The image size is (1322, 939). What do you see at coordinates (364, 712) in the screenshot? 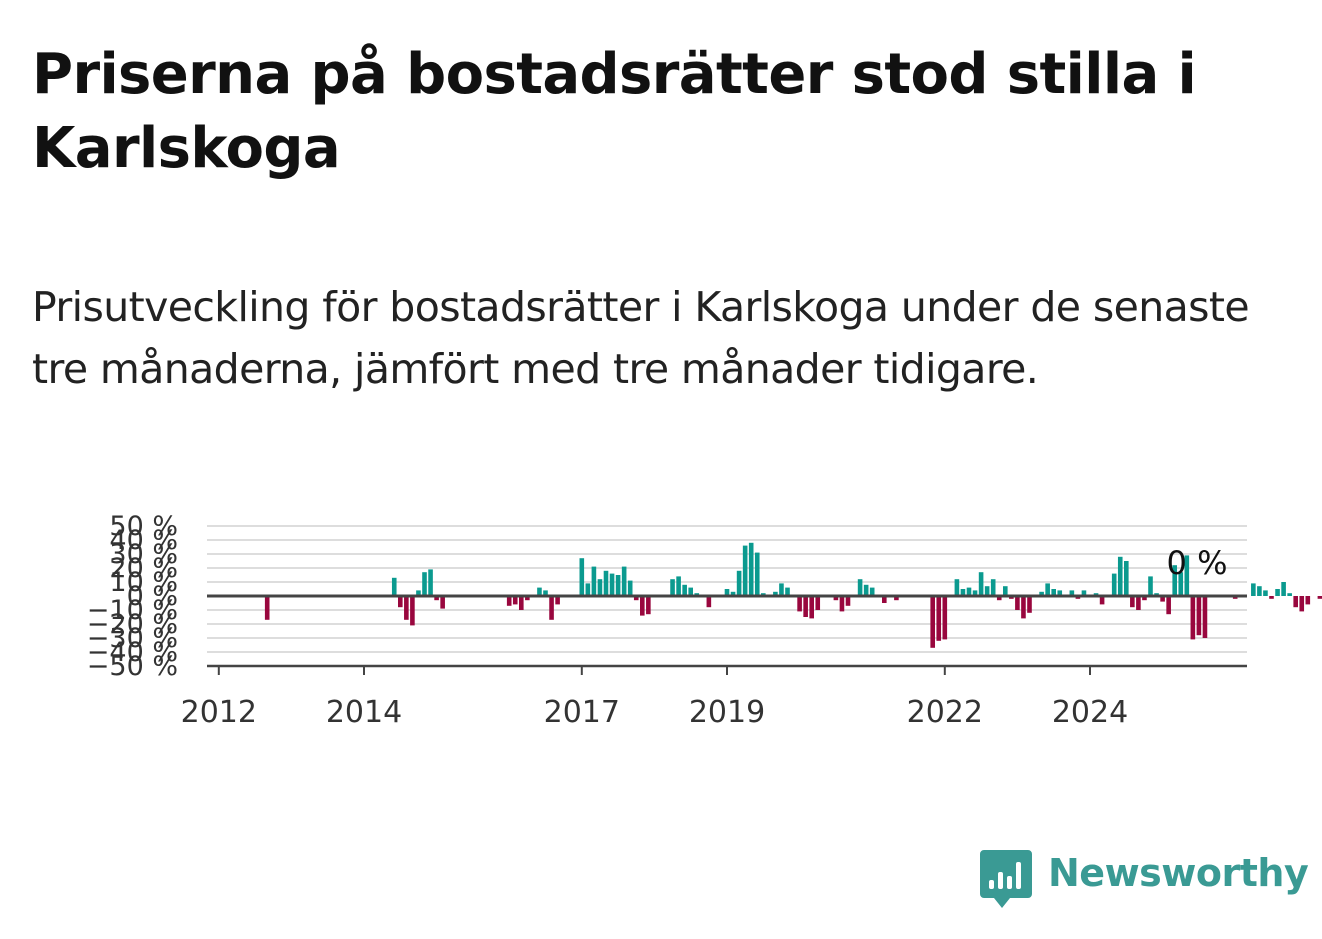
I see `x-tick-label: 2014` at bounding box center [364, 712].